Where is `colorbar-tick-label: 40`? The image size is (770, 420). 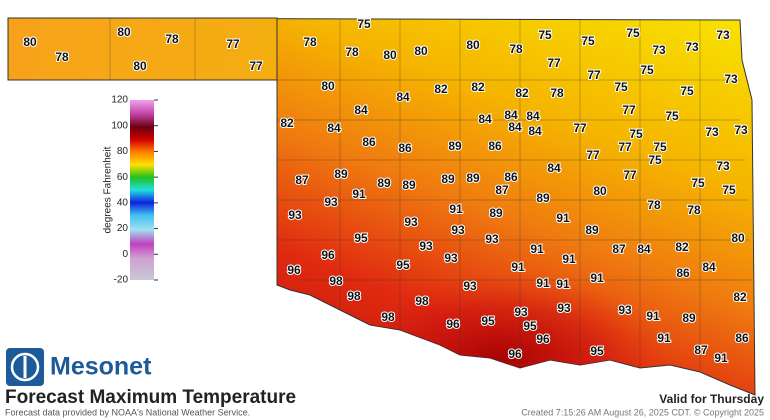
colorbar-tick-label: 40 is located at coordinates (123, 202).